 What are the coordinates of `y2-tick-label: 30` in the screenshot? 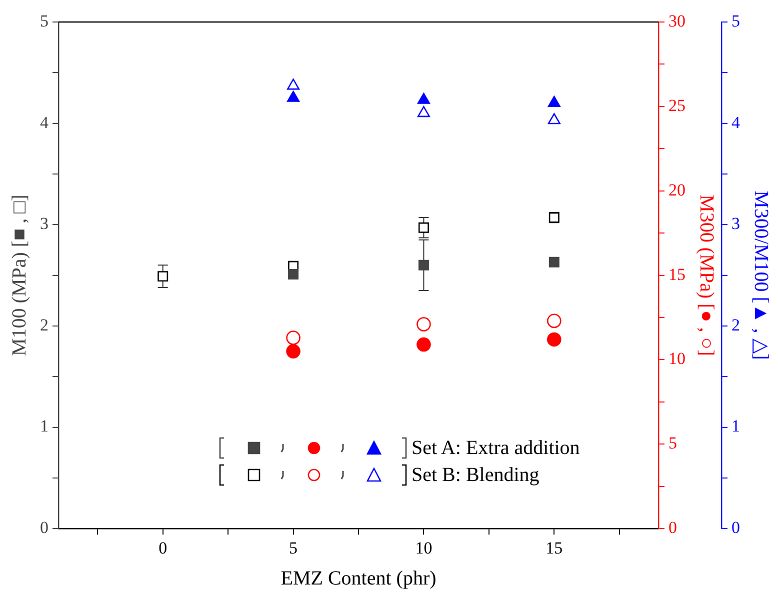 It's located at (677, 20).